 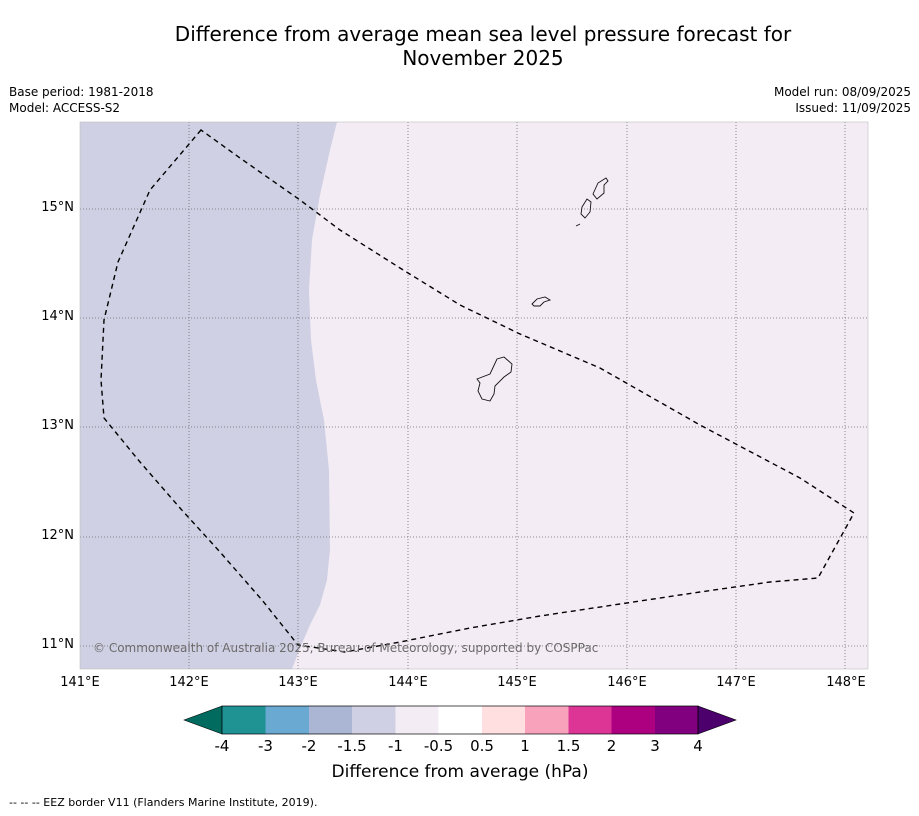 What do you see at coordinates (81, 100) in the screenshot?
I see `model-info: Base period: 1981-2018 Model: ACCESS-S2` at bounding box center [81, 100].